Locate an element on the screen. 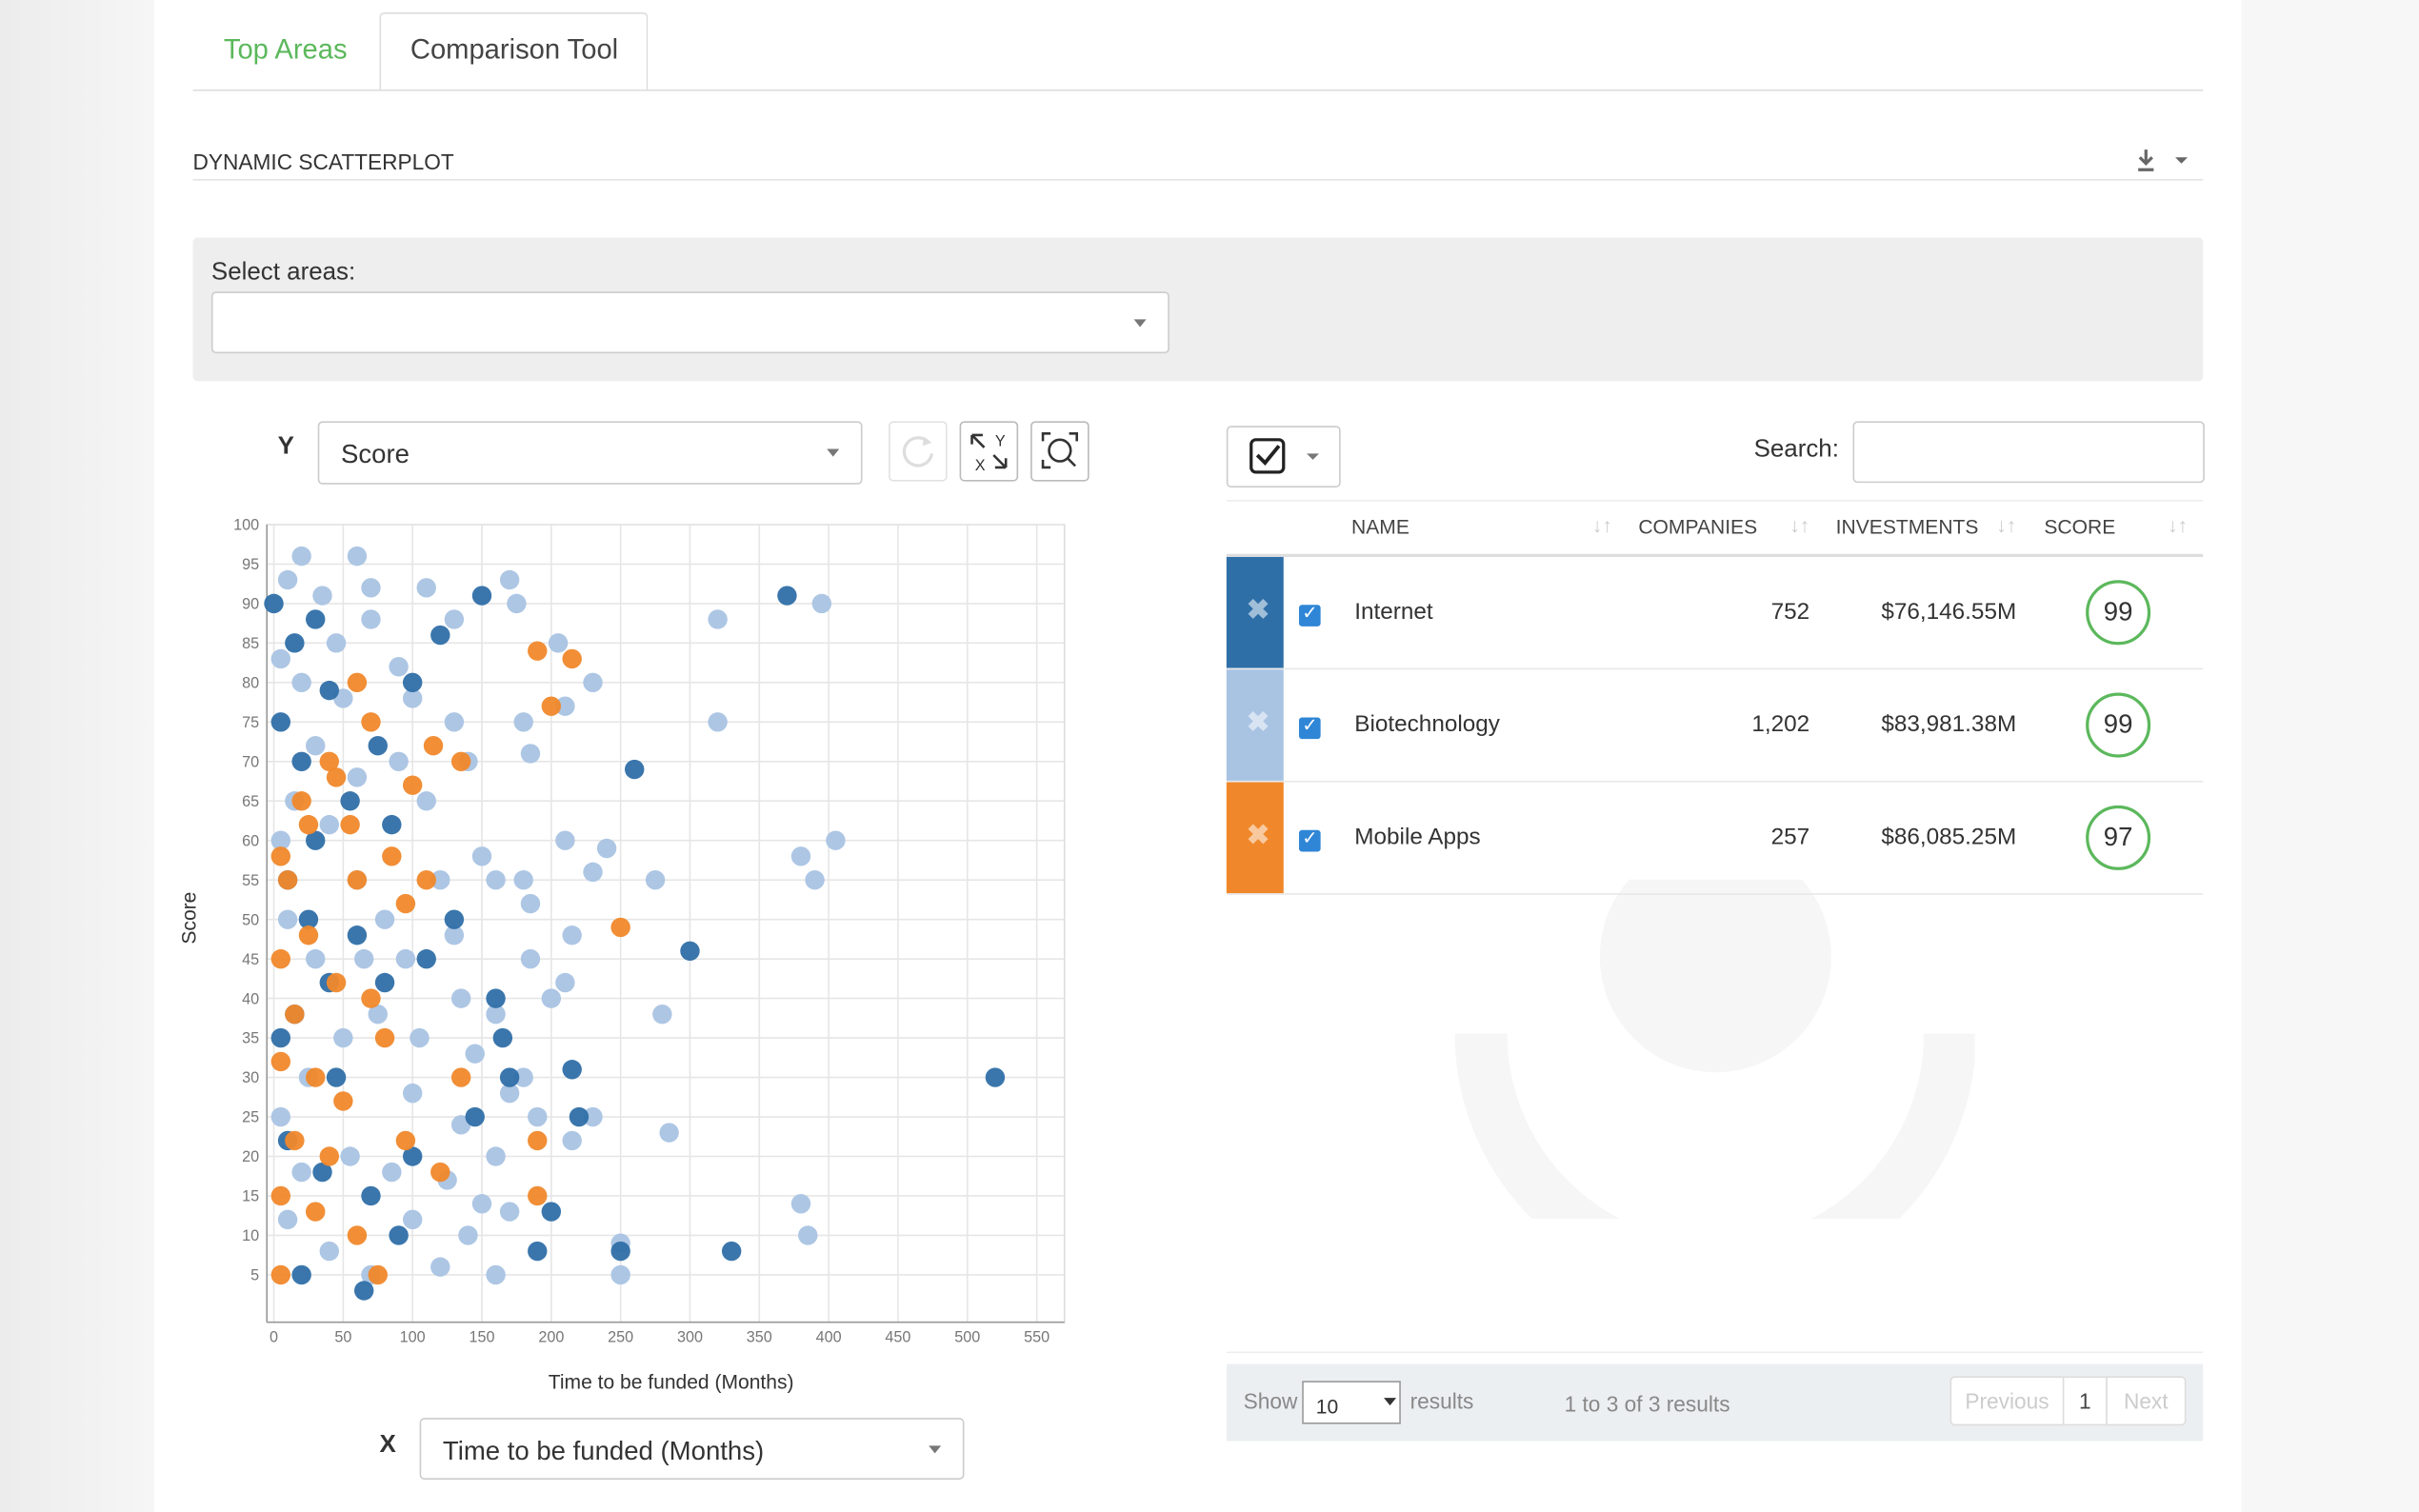  y-tick-label: 75 is located at coordinates (250, 722).